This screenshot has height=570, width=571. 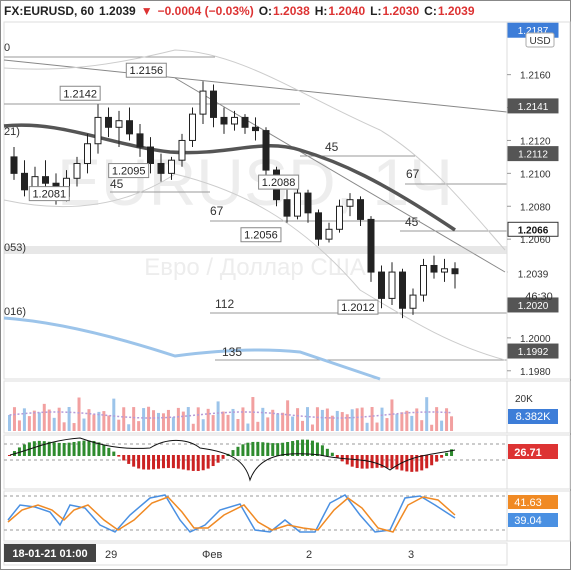 I want to click on ma-blue-line, so click(x=192, y=348).